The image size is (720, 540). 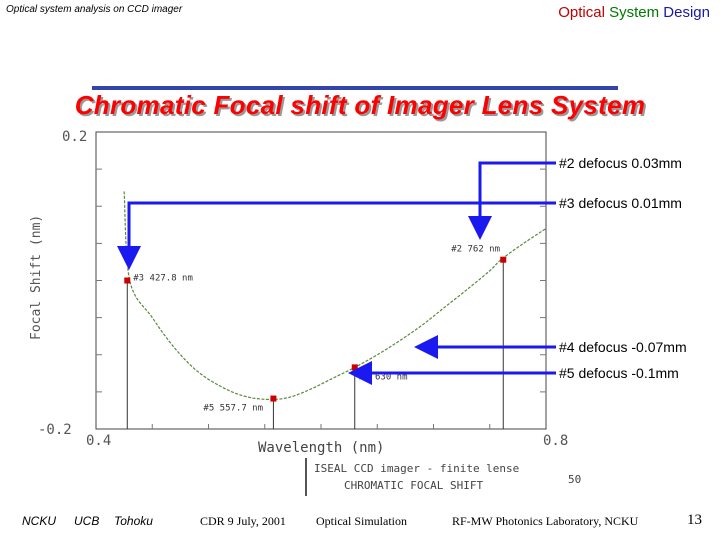 What do you see at coordinates (619, 373) in the screenshot?
I see `defocus-annotation: #5 defocus -0.1mm` at bounding box center [619, 373].